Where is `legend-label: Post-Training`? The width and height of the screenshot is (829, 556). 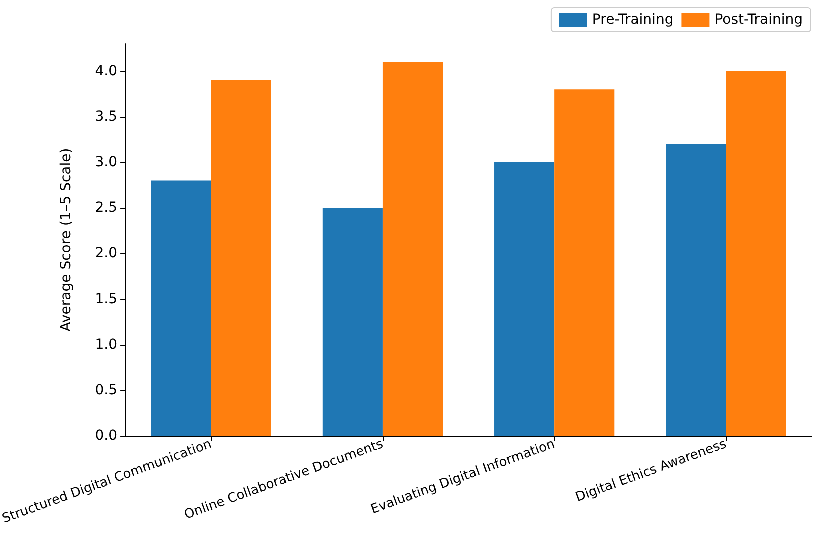 legend-label: Post-Training is located at coordinates (759, 20).